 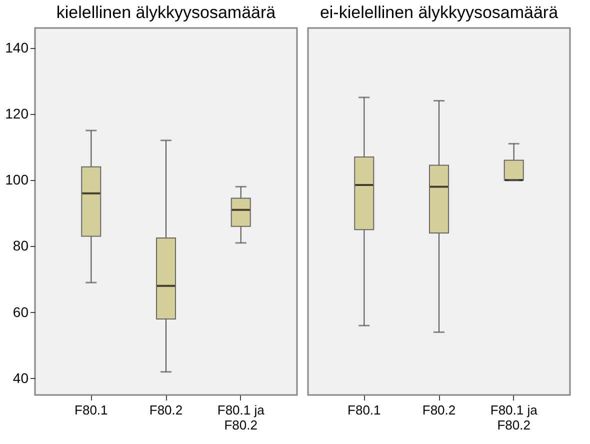 I want to click on y-tick-label: 40, so click(x=20, y=378).